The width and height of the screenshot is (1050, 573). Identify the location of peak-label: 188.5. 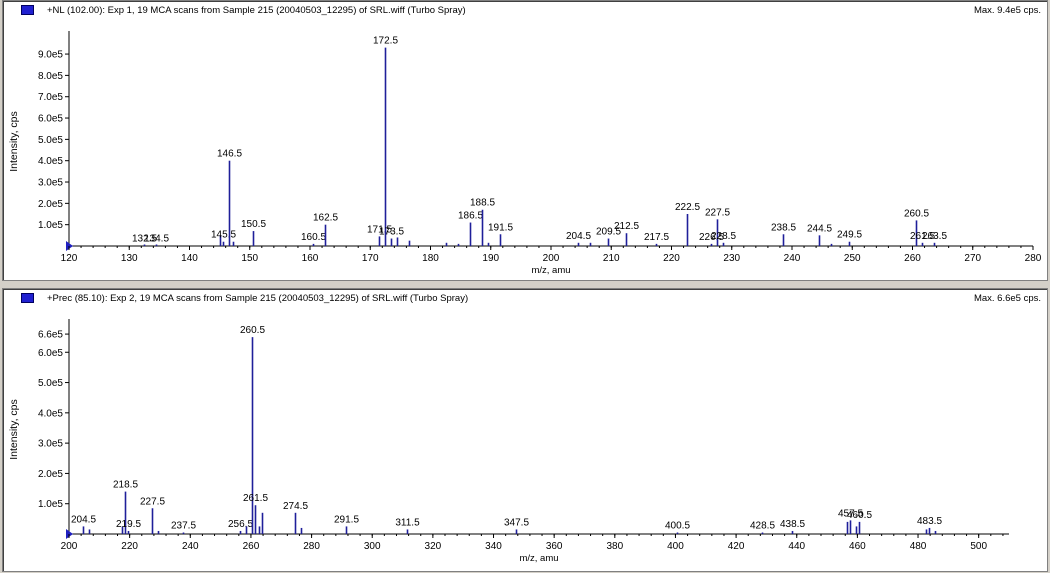
(482, 203).